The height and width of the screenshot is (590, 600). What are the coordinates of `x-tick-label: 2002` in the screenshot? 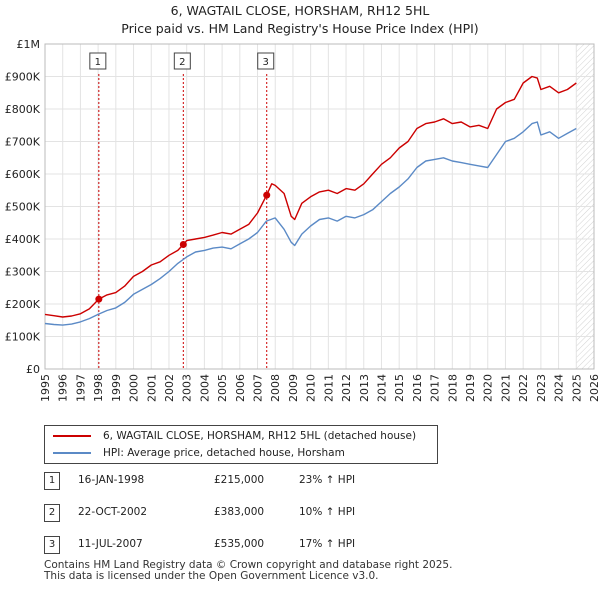 It's located at (169, 388).